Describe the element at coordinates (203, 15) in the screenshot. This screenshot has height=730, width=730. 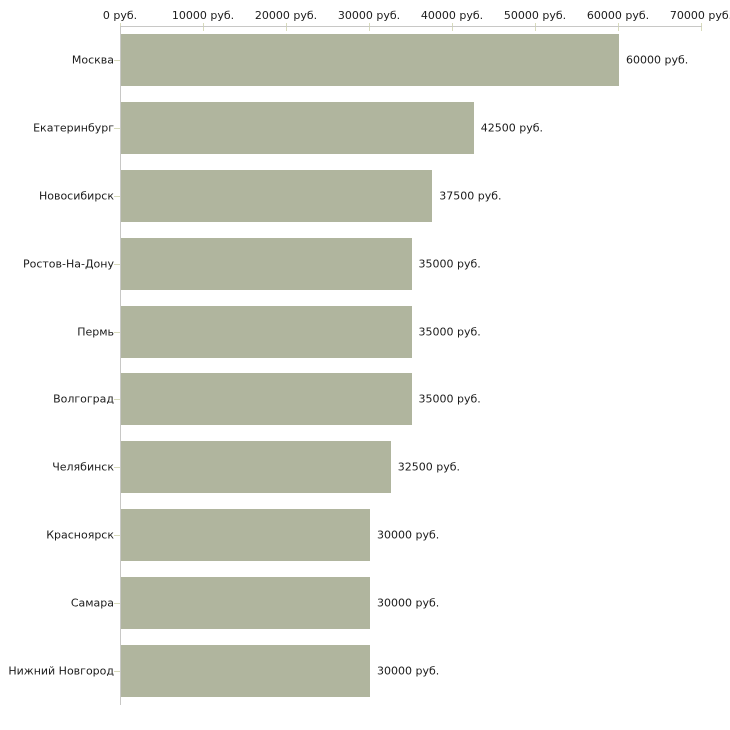
I see `x-axis-tick-label: 10000 руб.` at that location.